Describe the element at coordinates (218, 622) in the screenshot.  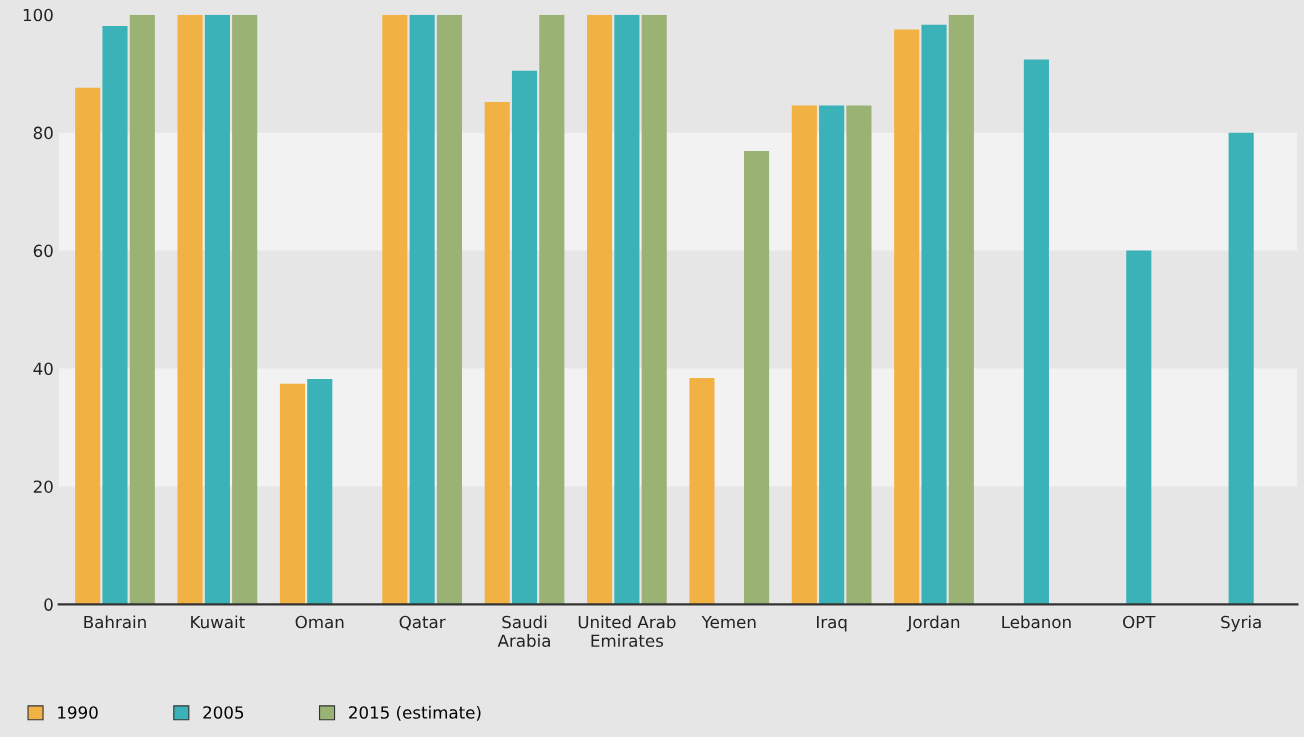
I see `x-tick-label: Kuwait` at that location.